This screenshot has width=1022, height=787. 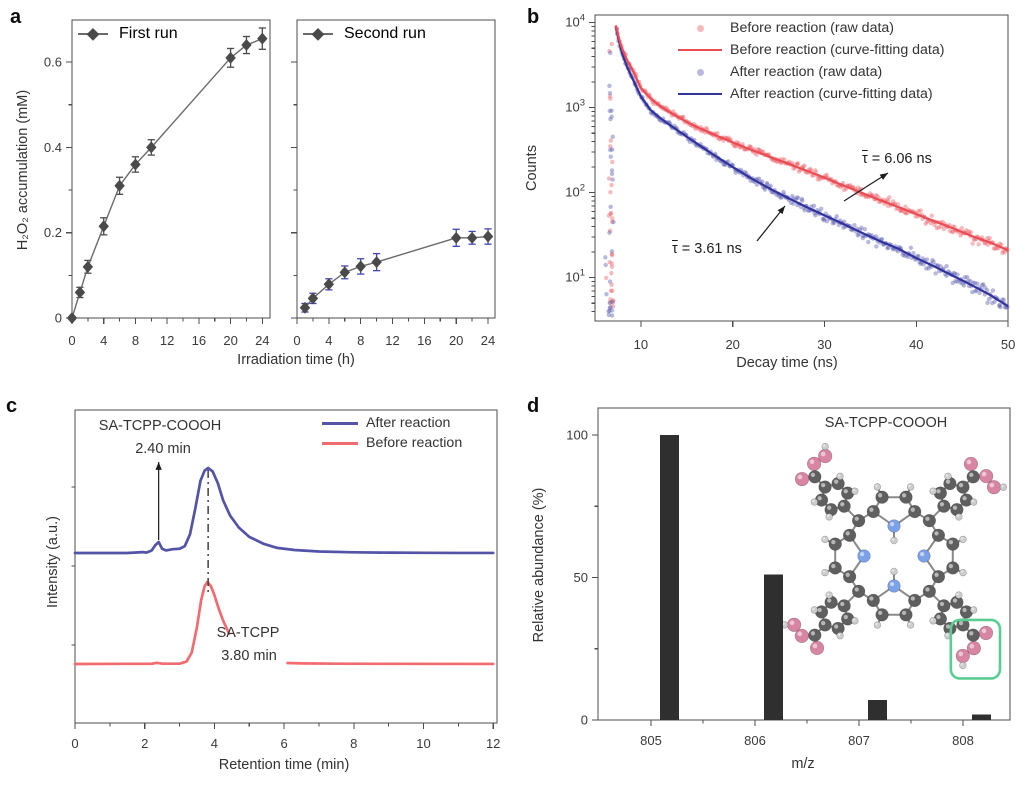 What do you see at coordinates (160, 426) in the screenshot?
I see `panel-c-peak-name-annotation: SA-TCPP-COOOH` at bounding box center [160, 426].